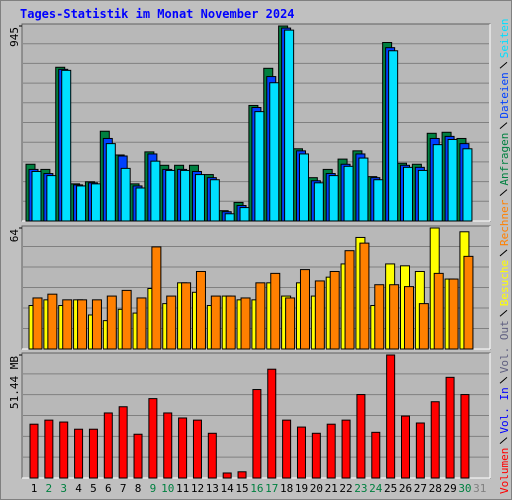 The height and width of the screenshot is (500, 512). I want to click on x-tick-label: 2, so click(49, 488).